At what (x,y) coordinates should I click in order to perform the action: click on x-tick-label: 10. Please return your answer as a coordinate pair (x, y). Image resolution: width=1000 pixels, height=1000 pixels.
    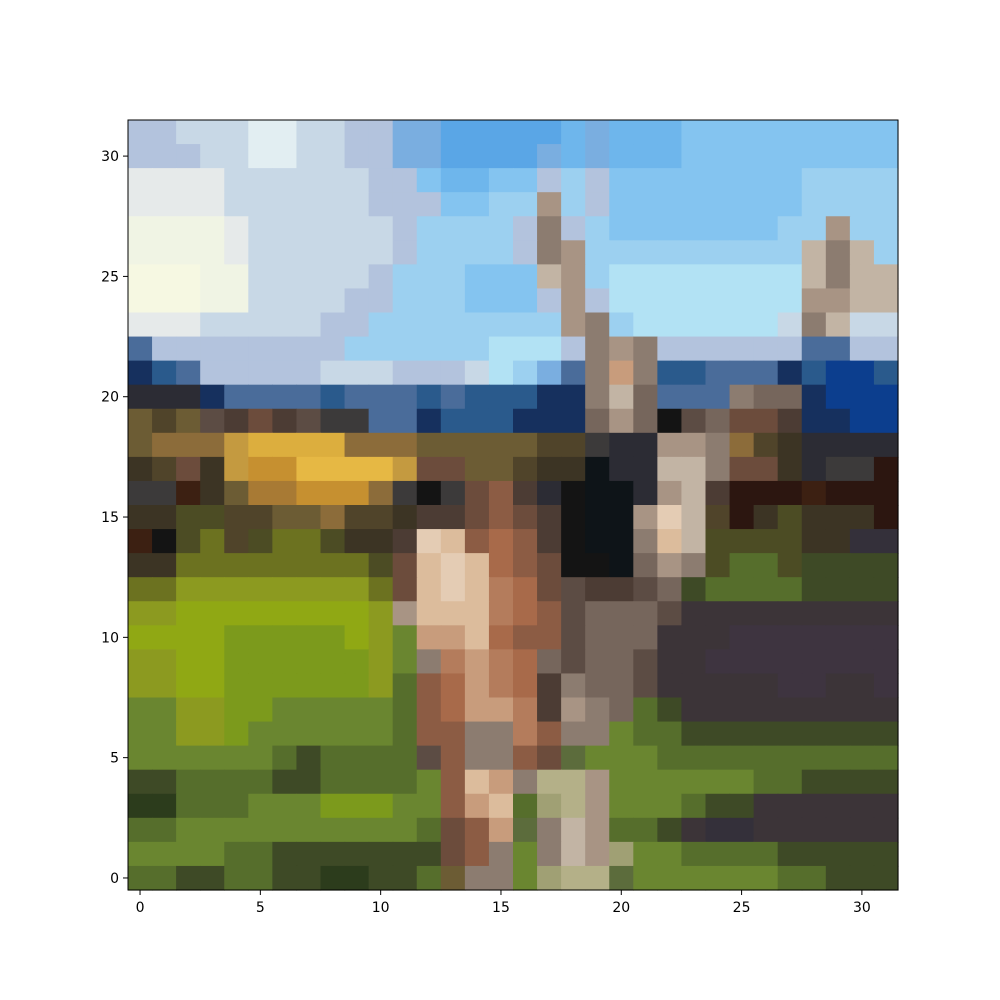
    Looking at the image, I should click on (381, 908).